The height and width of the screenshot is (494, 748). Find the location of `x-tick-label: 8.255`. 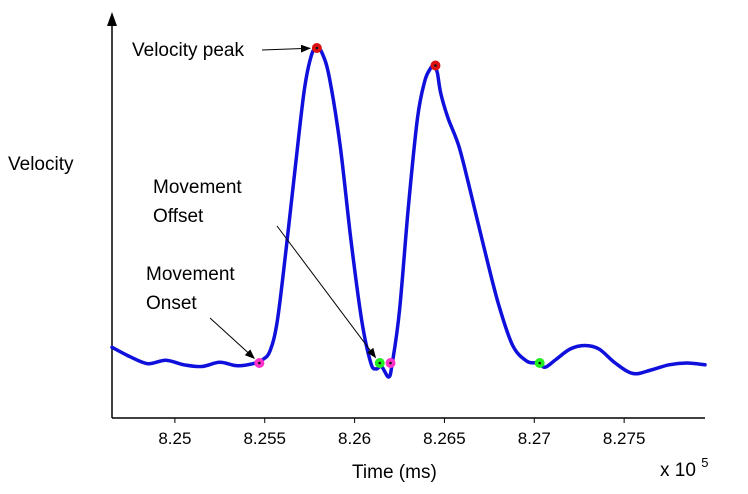

x-tick-label: 8.255 is located at coordinates (264, 438).